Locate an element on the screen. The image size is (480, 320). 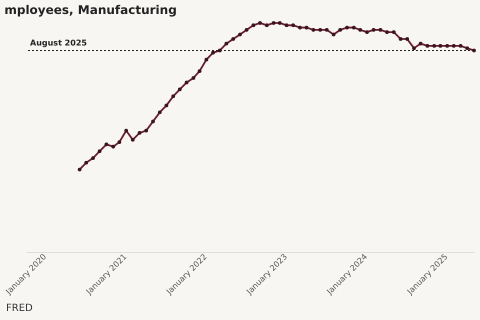
chart-title: mployees, Manufacturing is located at coordinates (90, 10).